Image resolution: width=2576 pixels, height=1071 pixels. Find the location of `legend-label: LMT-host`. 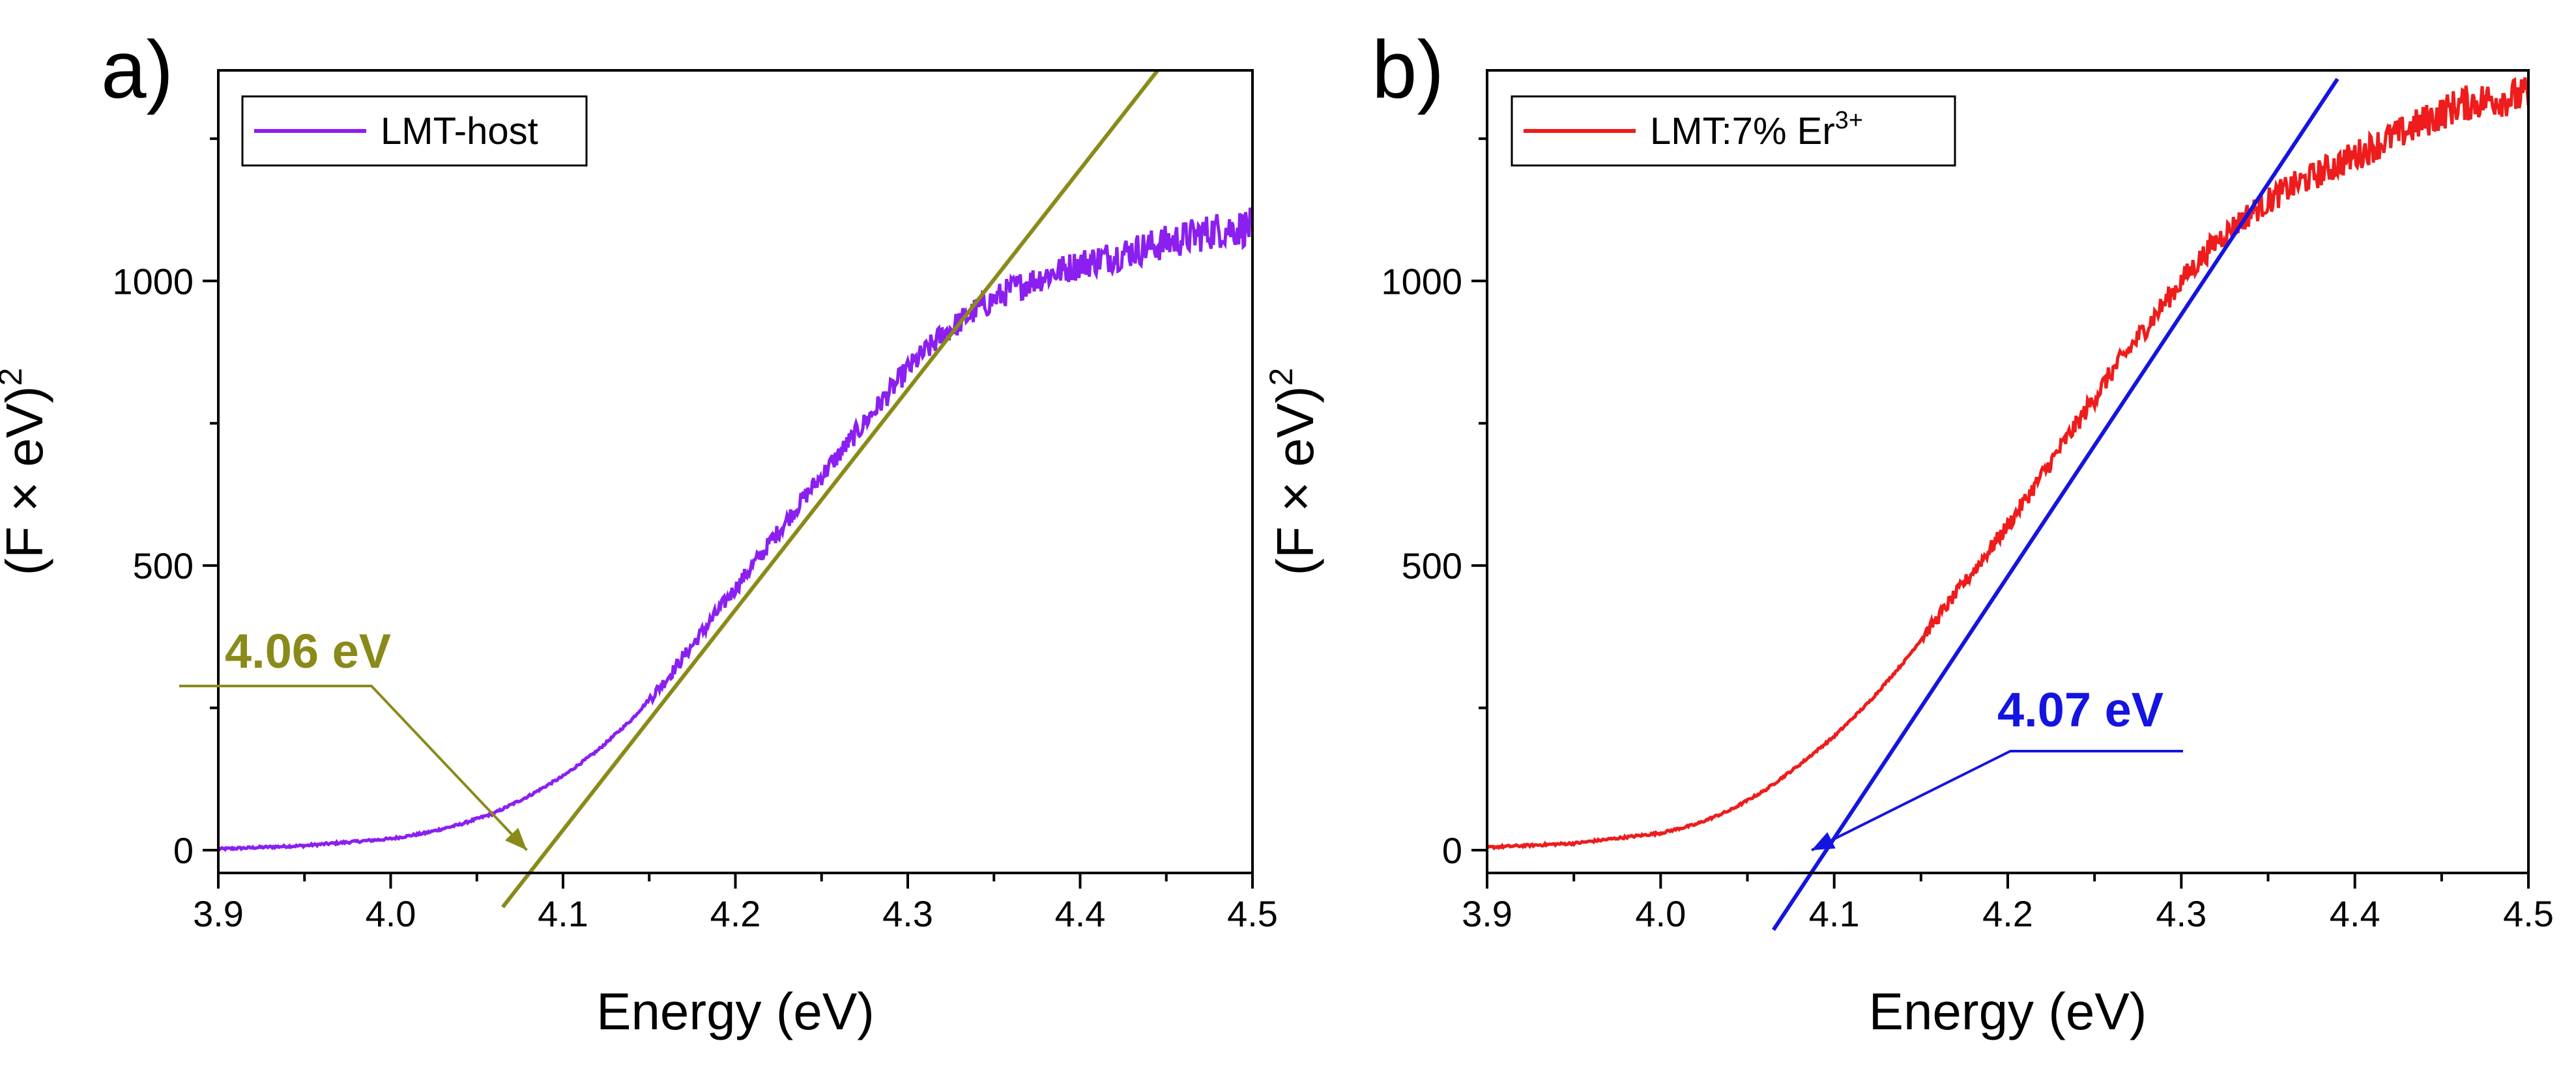

legend-label: LMT-host is located at coordinates (460, 131).